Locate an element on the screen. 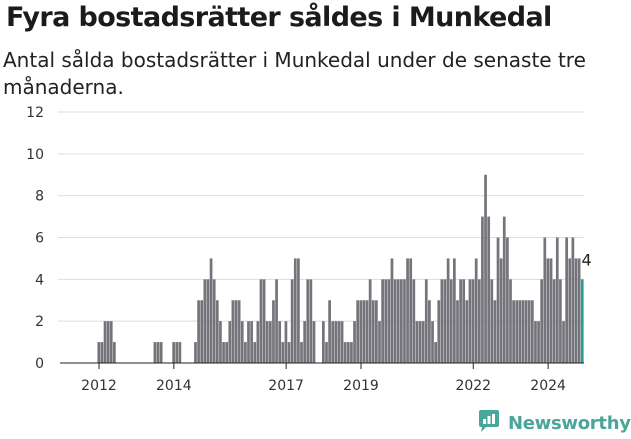 The image size is (631, 439). newsworthy-brand: Newsworthy is located at coordinates (553, 423).